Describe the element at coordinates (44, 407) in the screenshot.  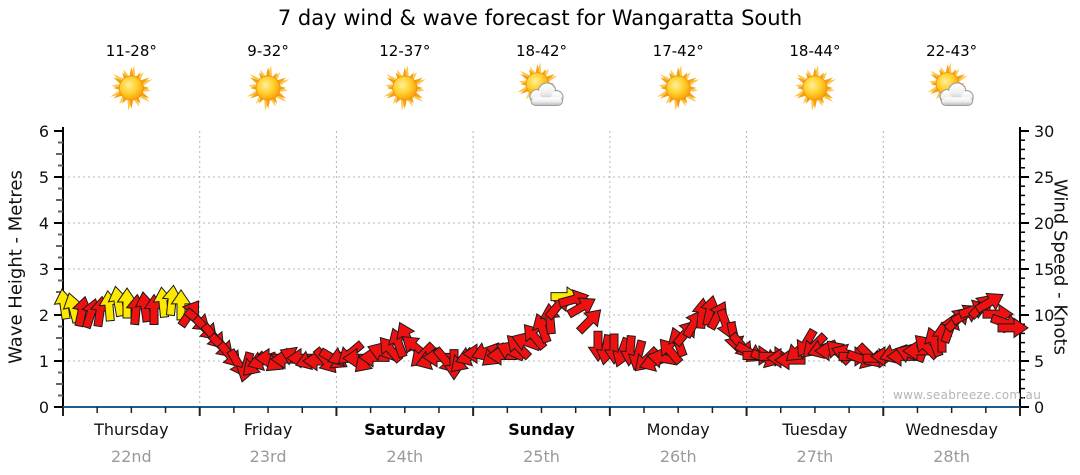
I see `wave-height-tick-label: 0` at that location.